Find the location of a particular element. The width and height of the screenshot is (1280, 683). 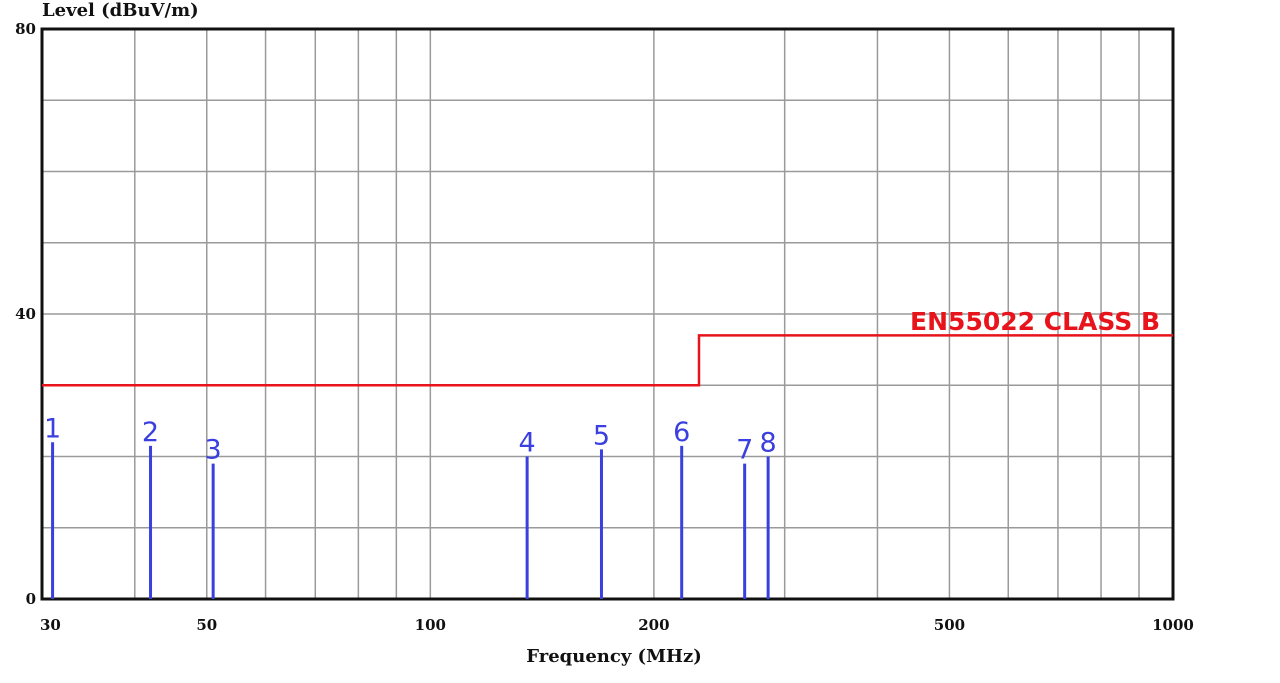

y-tick-label: 0 is located at coordinates (31, 599).